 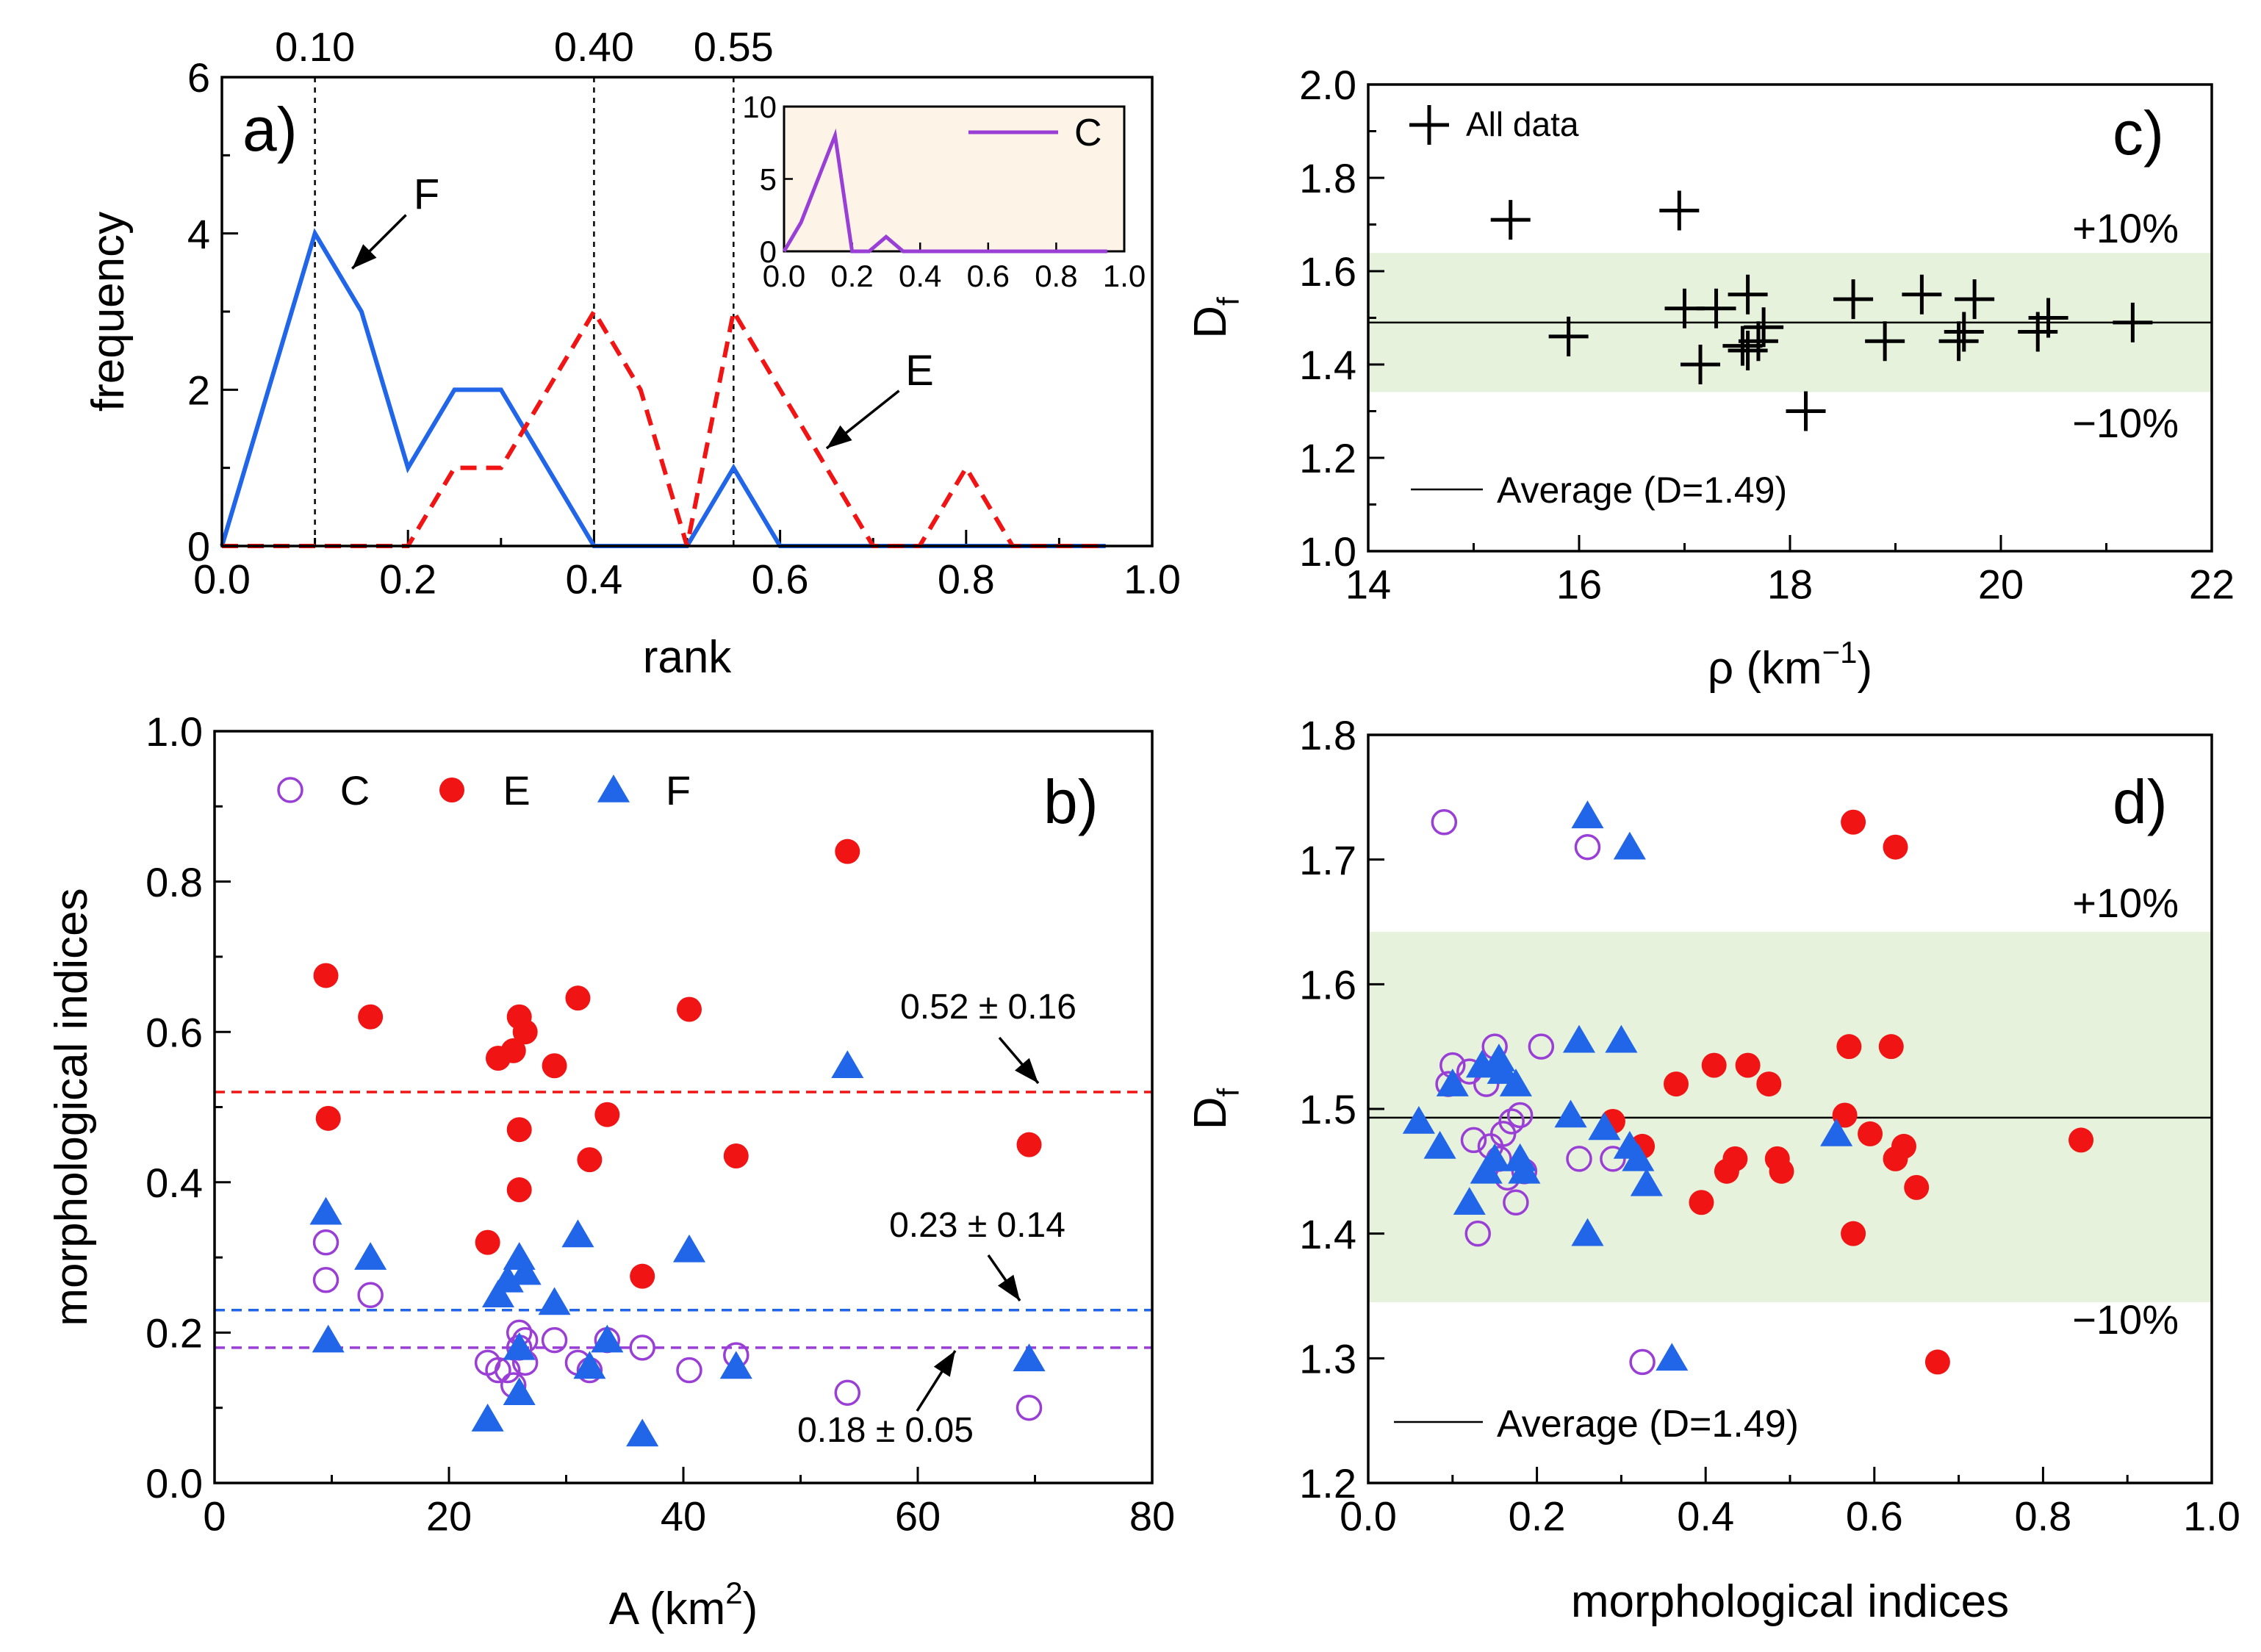 I want to click on x-axis-label-sup: −1, so click(x=1840, y=652).